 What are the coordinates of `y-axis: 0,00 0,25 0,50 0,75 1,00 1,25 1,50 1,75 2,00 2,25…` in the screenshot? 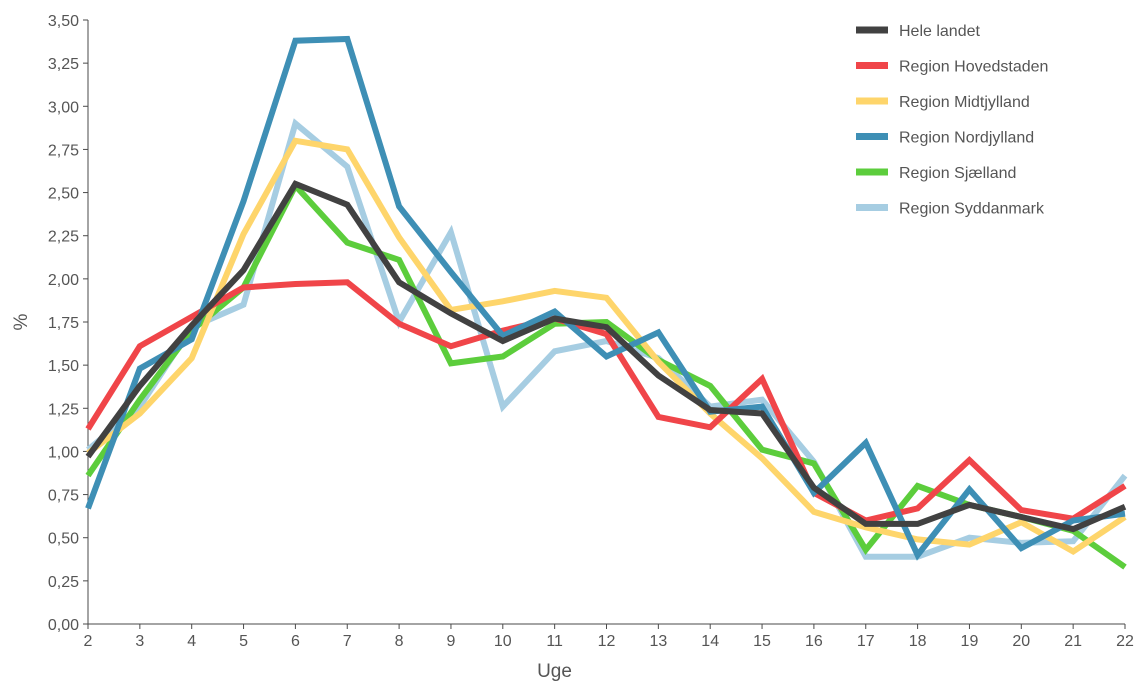 It's located at (68, 323).